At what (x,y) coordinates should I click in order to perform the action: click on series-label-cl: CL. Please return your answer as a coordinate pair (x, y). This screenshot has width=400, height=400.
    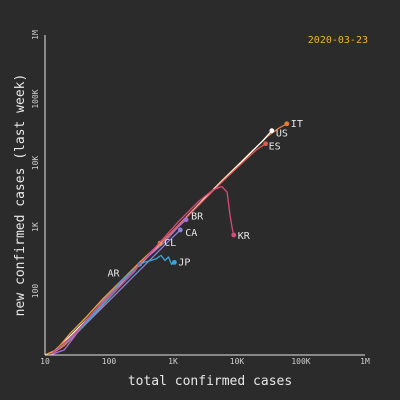
    Looking at the image, I should click on (170, 243).